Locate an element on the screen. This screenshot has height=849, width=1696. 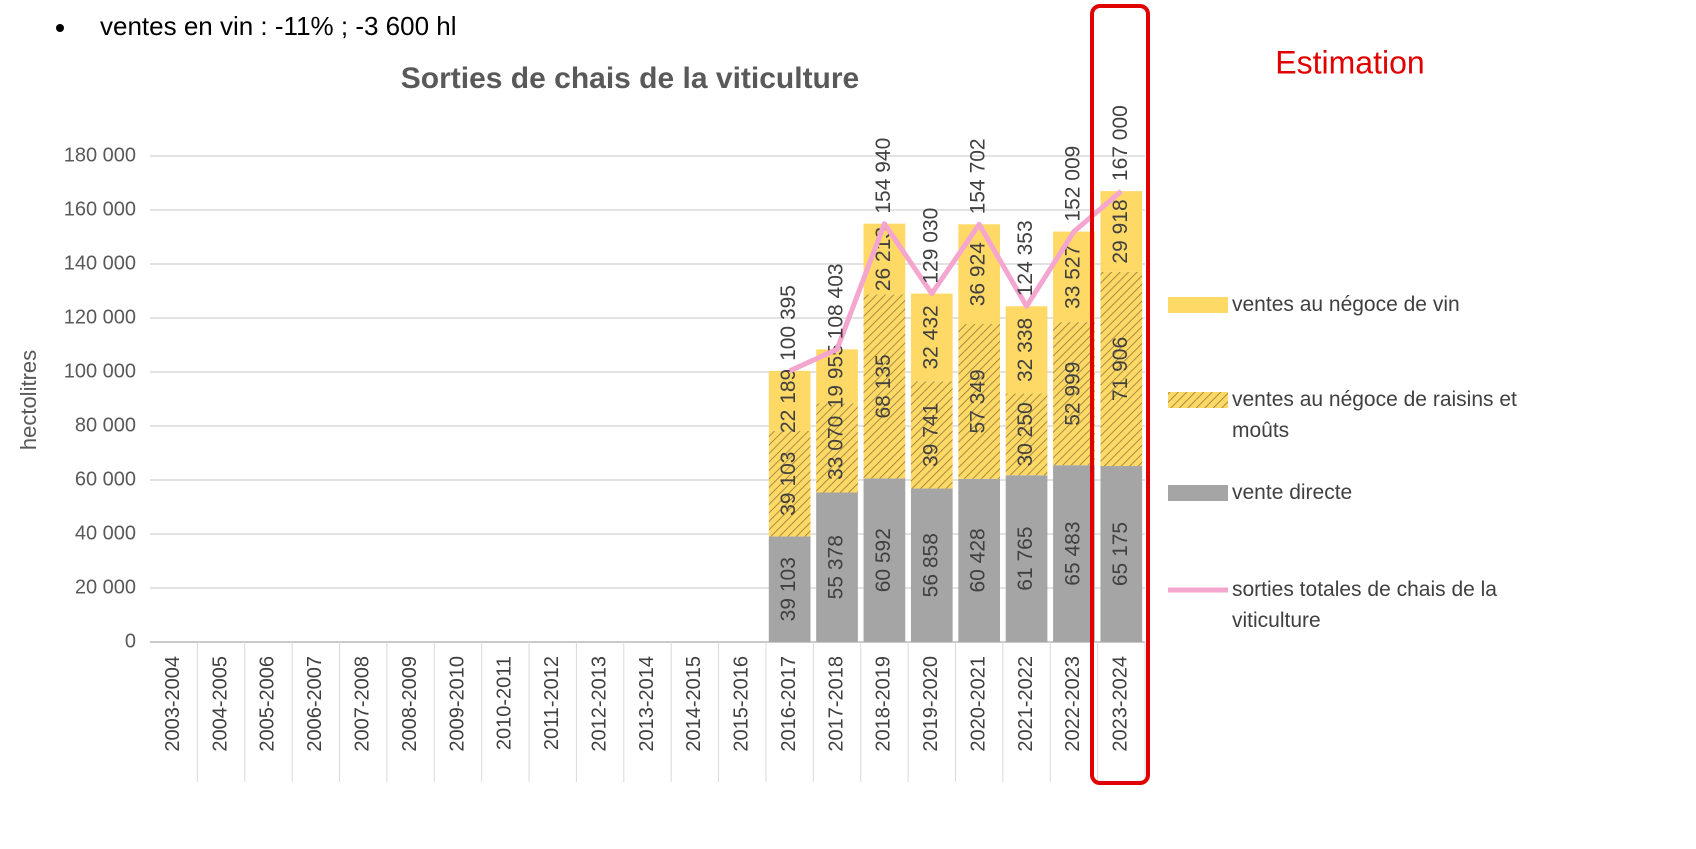
y-tick-label: 0 is located at coordinates (130, 641).